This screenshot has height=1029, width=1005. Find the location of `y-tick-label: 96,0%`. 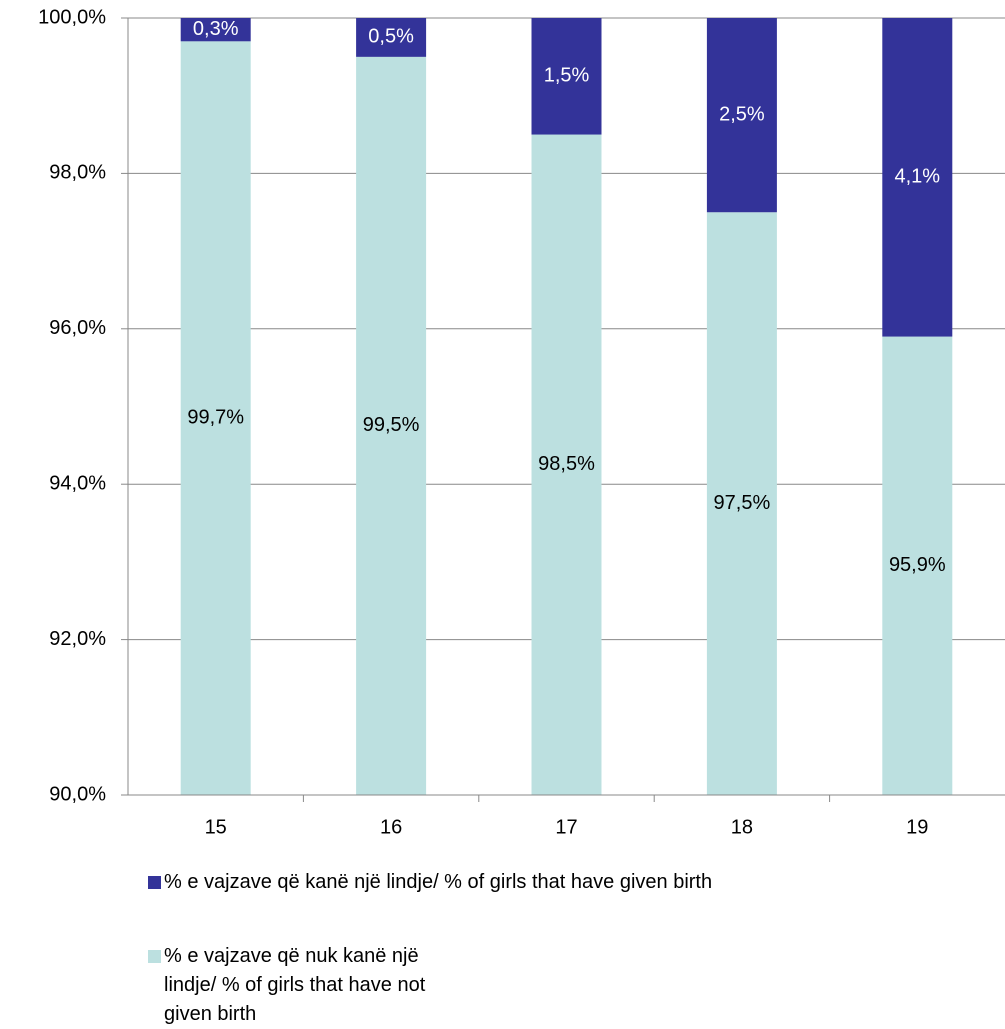

y-tick-label: 96,0% is located at coordinates (77, 328).